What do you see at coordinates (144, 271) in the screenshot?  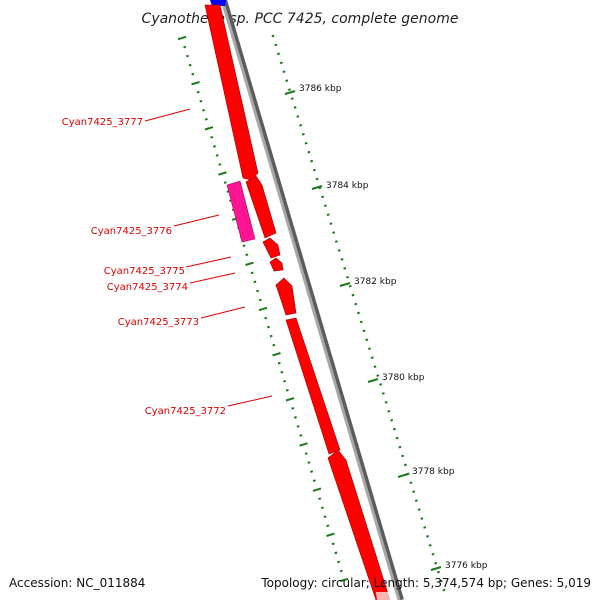 I see `gene-label-cyan7425-3775: Cyan7425_3775` at bounding box center [144, 271].